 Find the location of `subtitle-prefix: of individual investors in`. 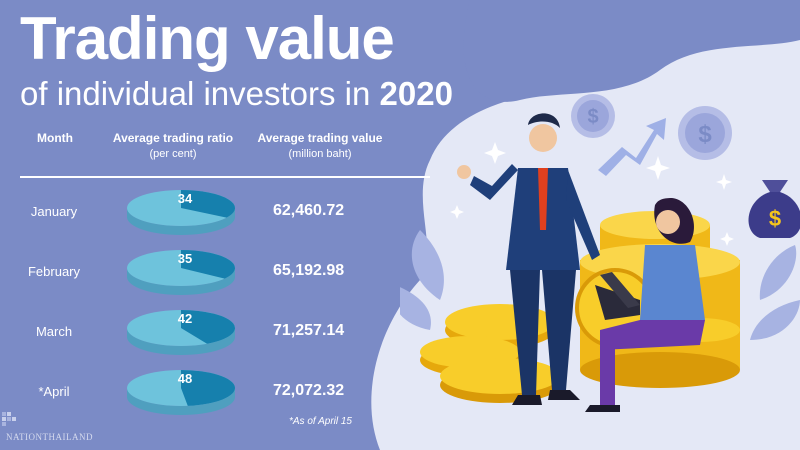

subtitle-prefix: of individual investors in is located at coordinates (195, 93).